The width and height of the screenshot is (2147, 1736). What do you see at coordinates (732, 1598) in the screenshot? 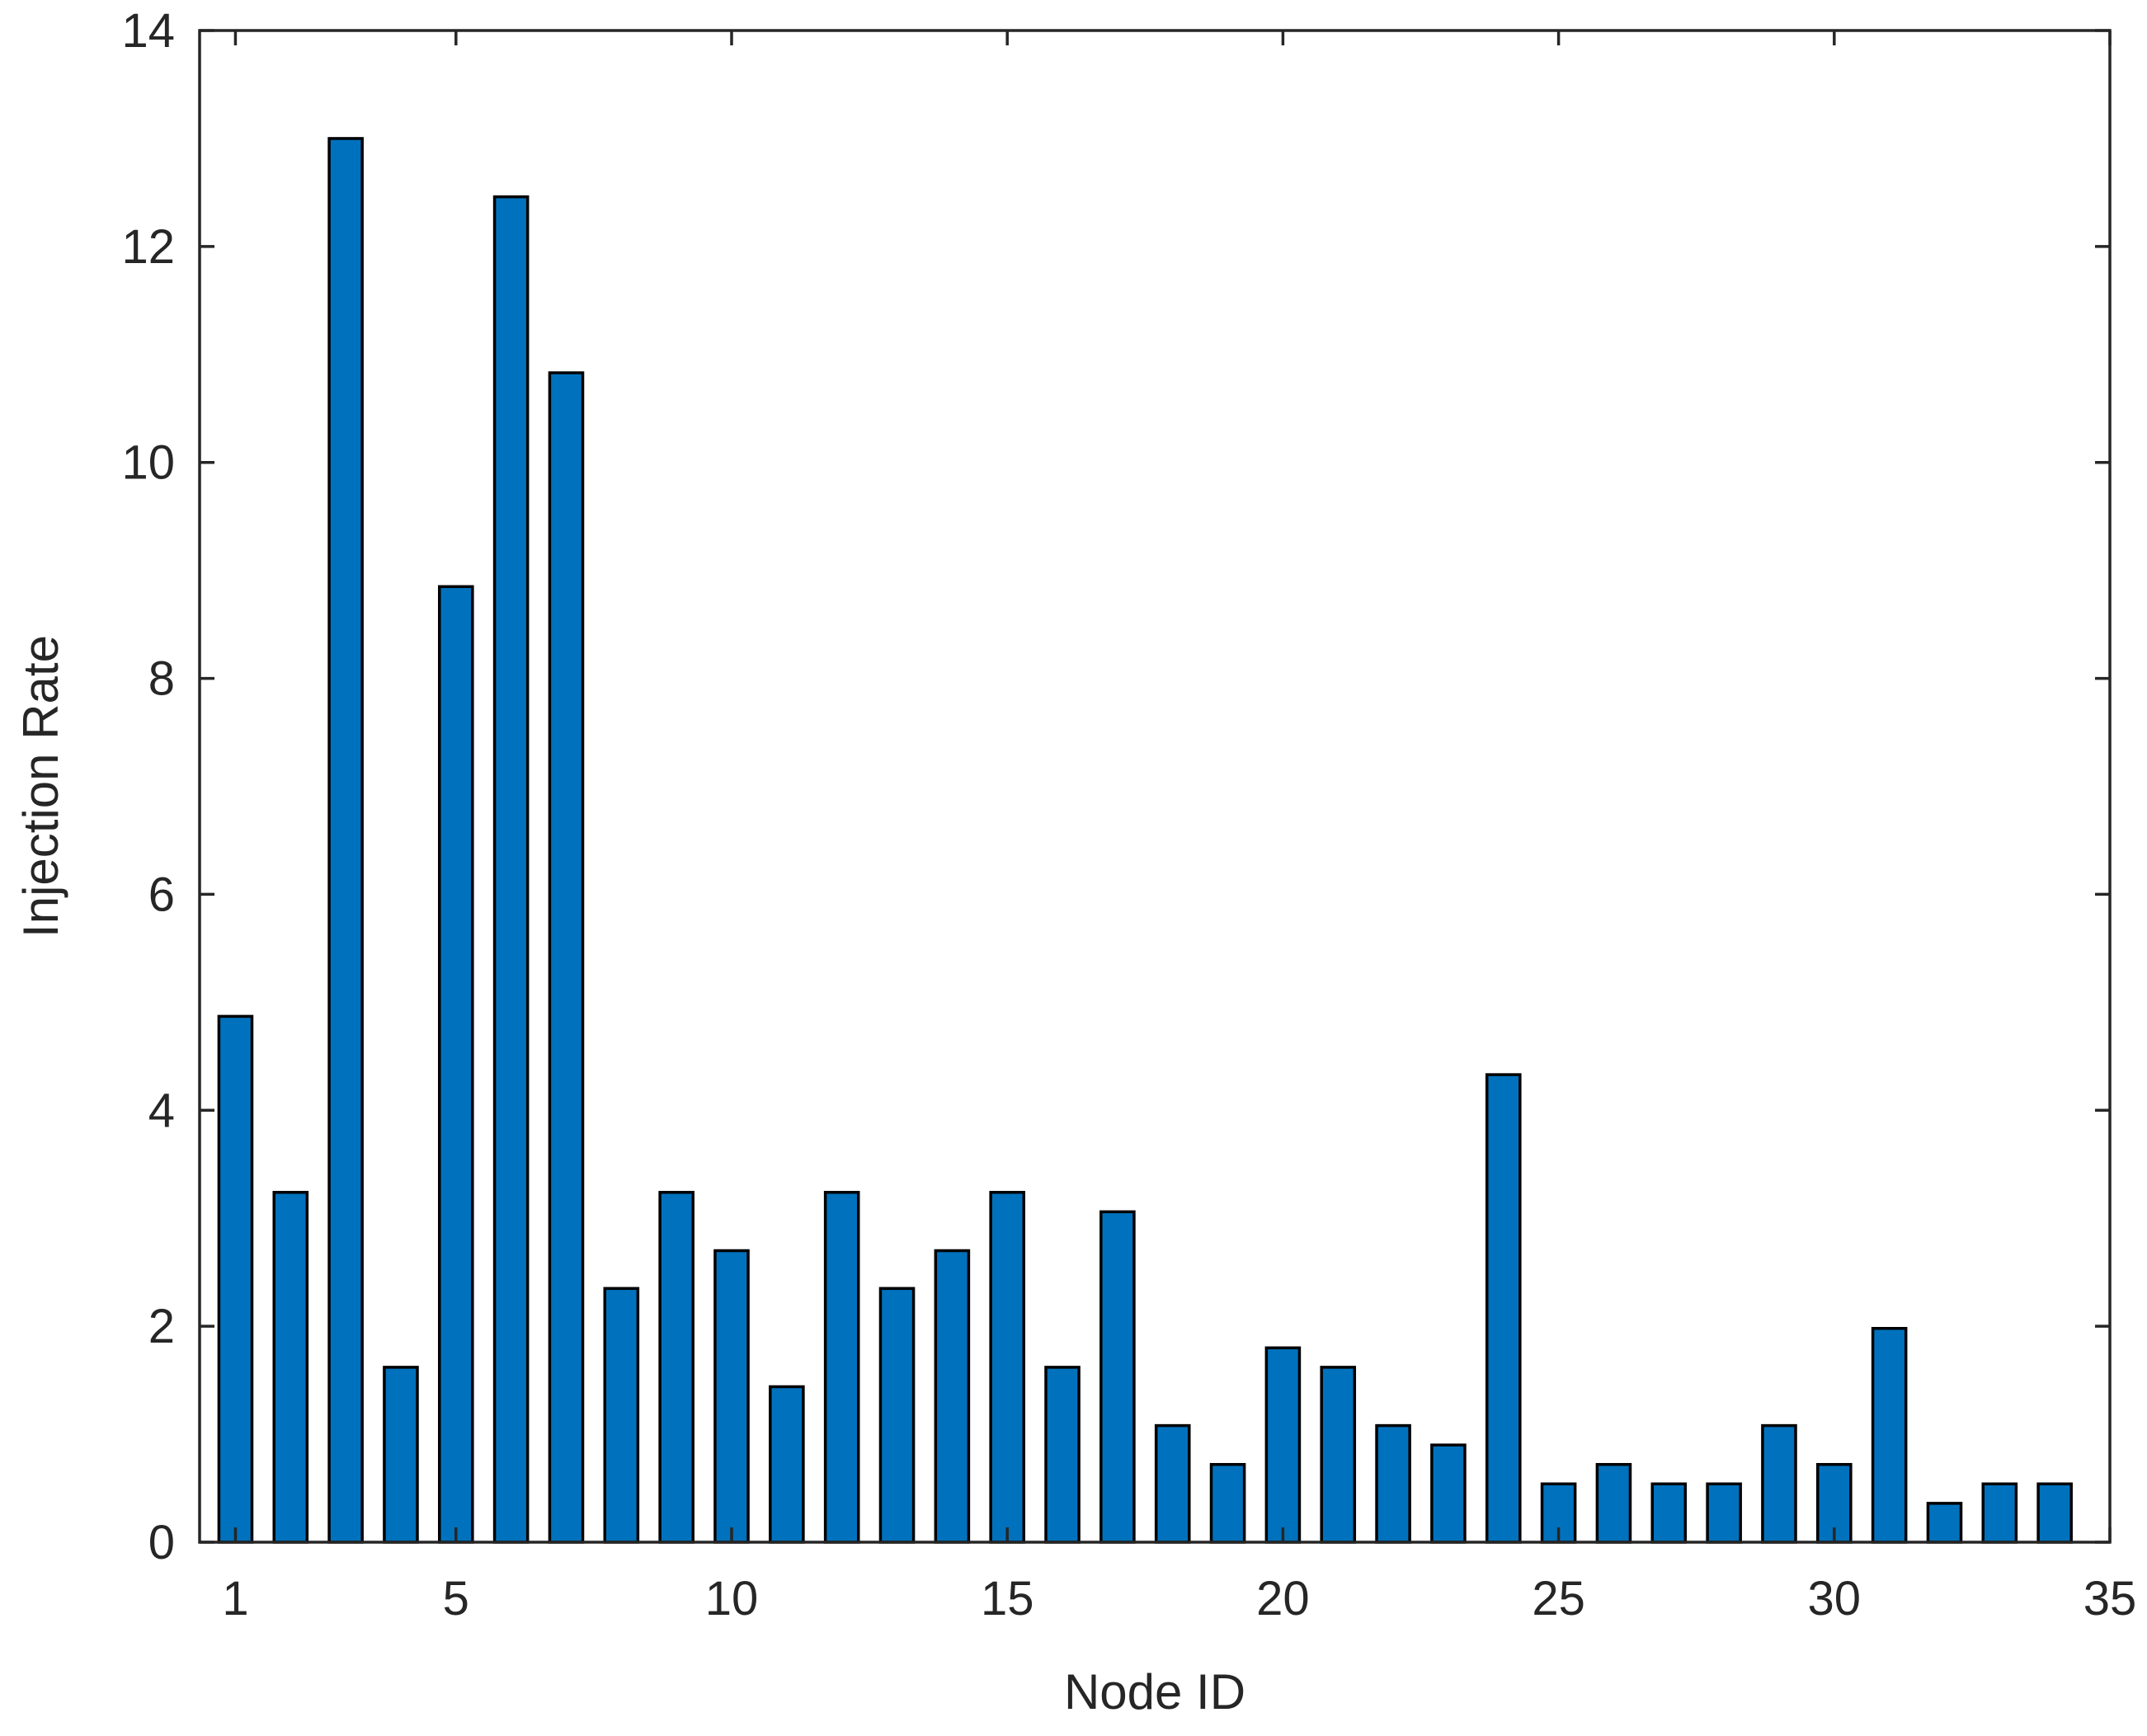
I see `x-tick-label-10: 10` at bounding box center [732, 1598].